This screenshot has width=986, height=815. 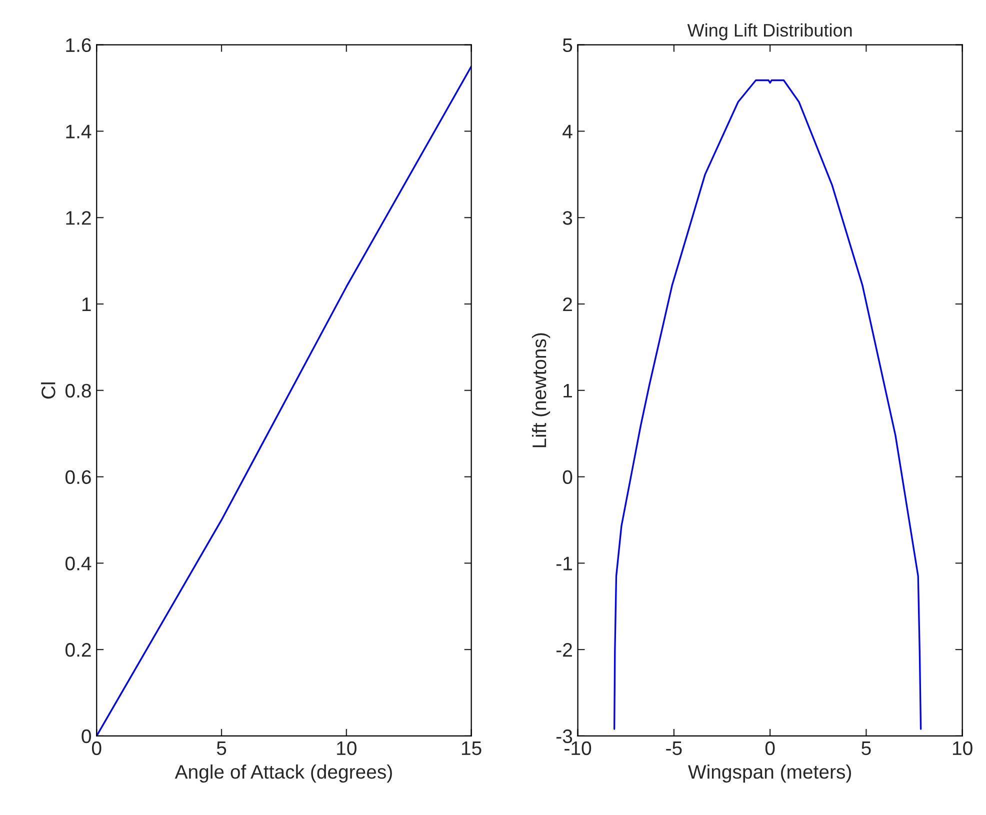 I want to click on x-tick-label: -10, so click(x=578, y=748).